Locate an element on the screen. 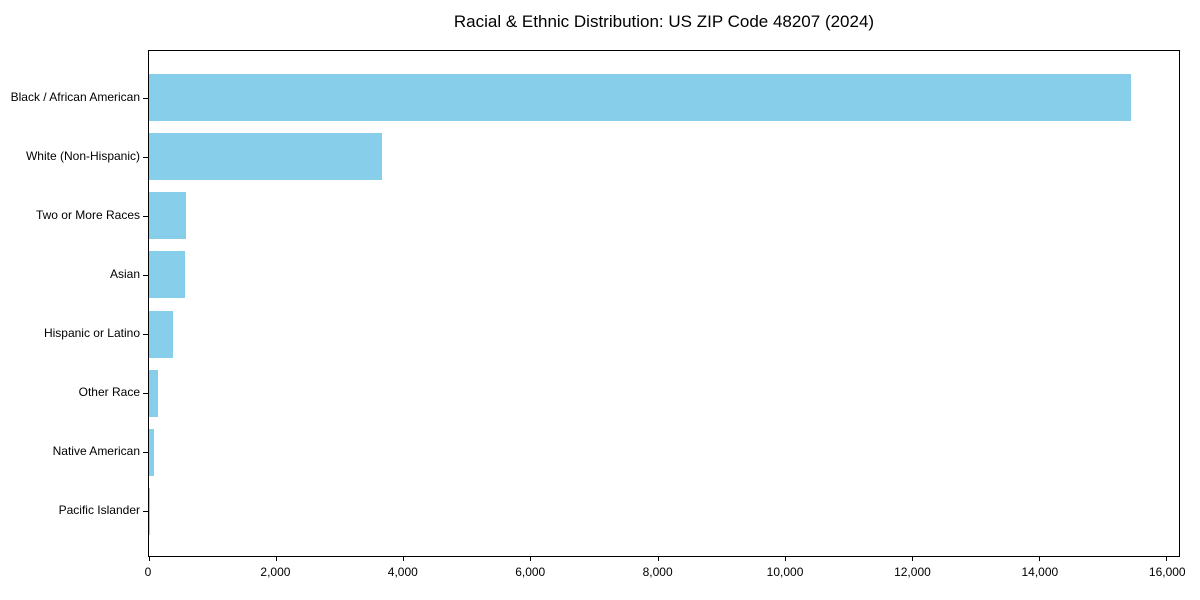 The height and width of the screenshot is (600, 1200). bar-black-african-american is located at coordinates (640, 98).